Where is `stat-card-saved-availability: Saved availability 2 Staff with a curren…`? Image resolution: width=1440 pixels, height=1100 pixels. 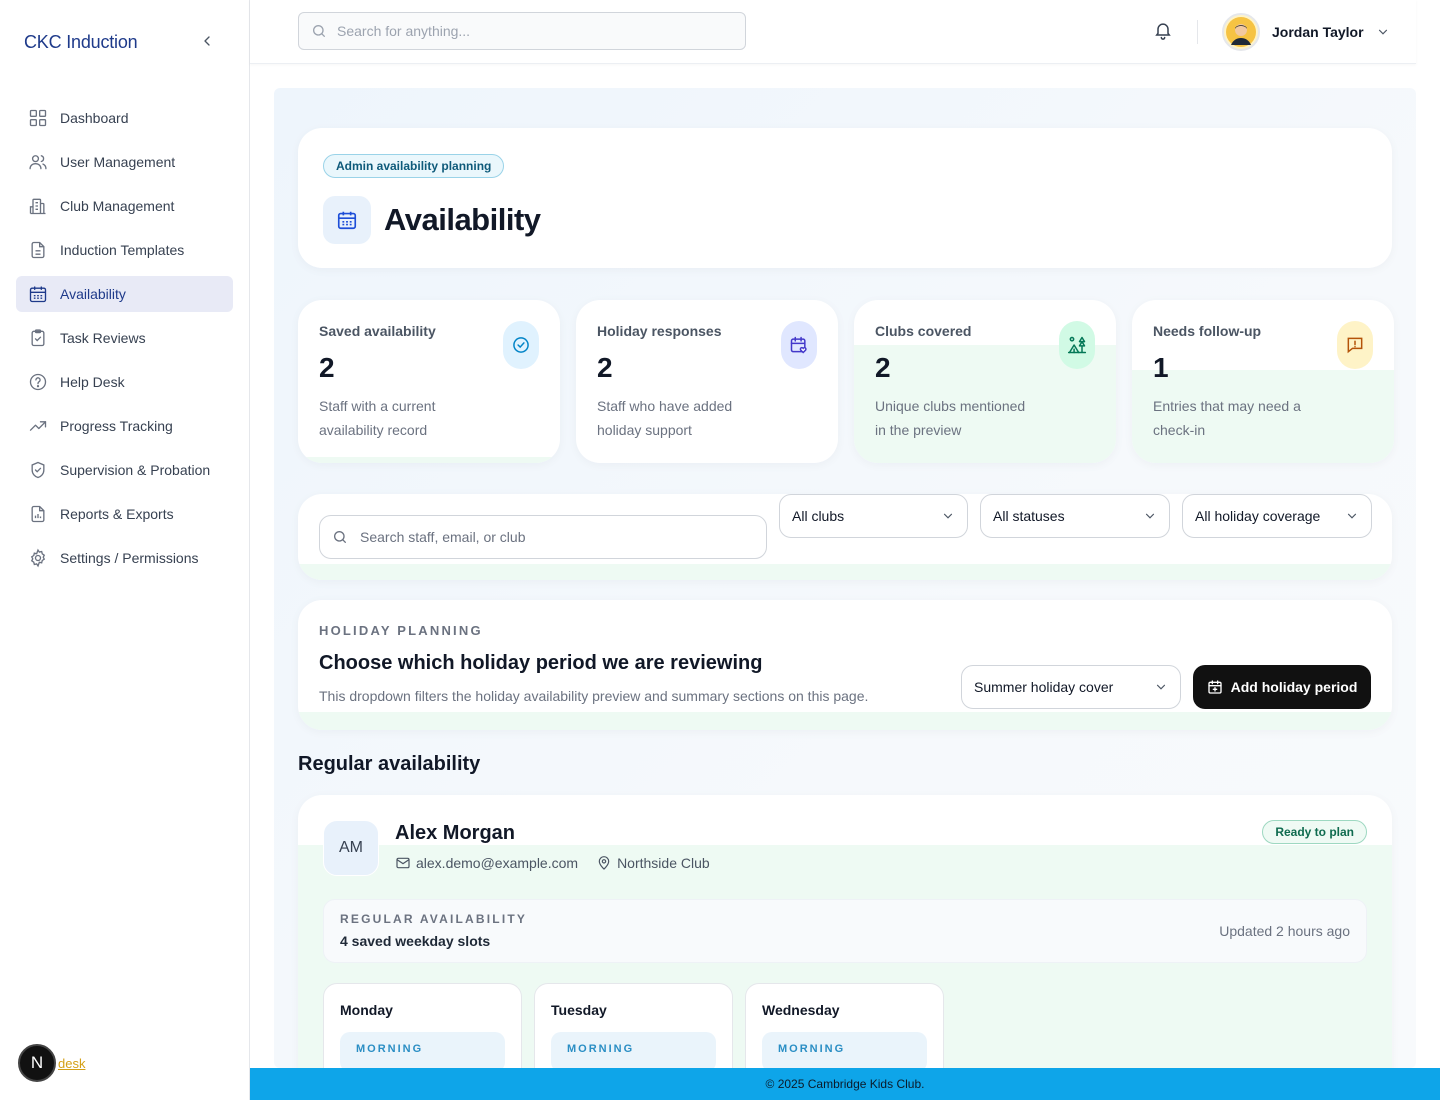
stat-card-saved-availability: Saved availability 2 Staff with a curren… is located at coordinates (429, 381).